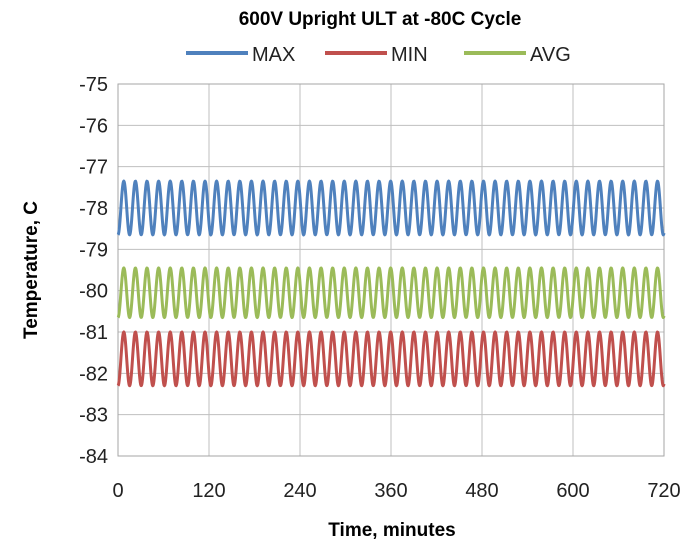 This screenshot has width=688, height=551. What do you see at coordinates (93, 209) in the screenshot?
I see `y-tick-label: -78` at bounding box center [93, 209].